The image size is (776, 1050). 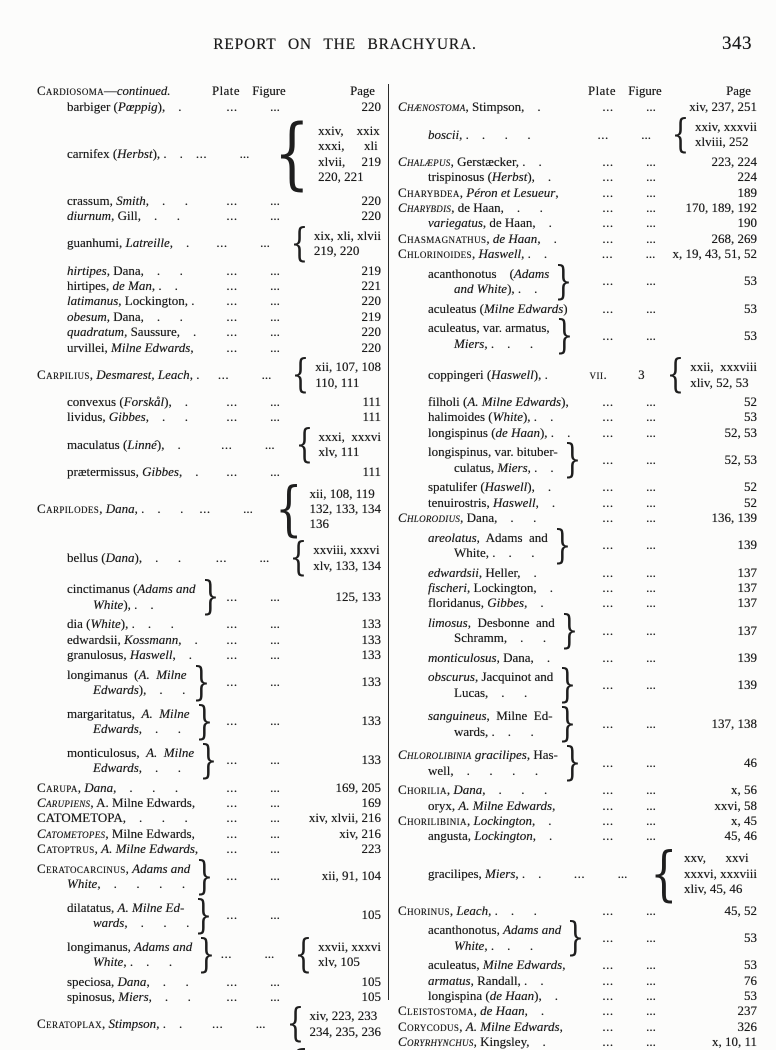 What do you see at coordinates (747, 192) in the screenshot?
I see `page-reference: 189` at bounding box center [747, 192].